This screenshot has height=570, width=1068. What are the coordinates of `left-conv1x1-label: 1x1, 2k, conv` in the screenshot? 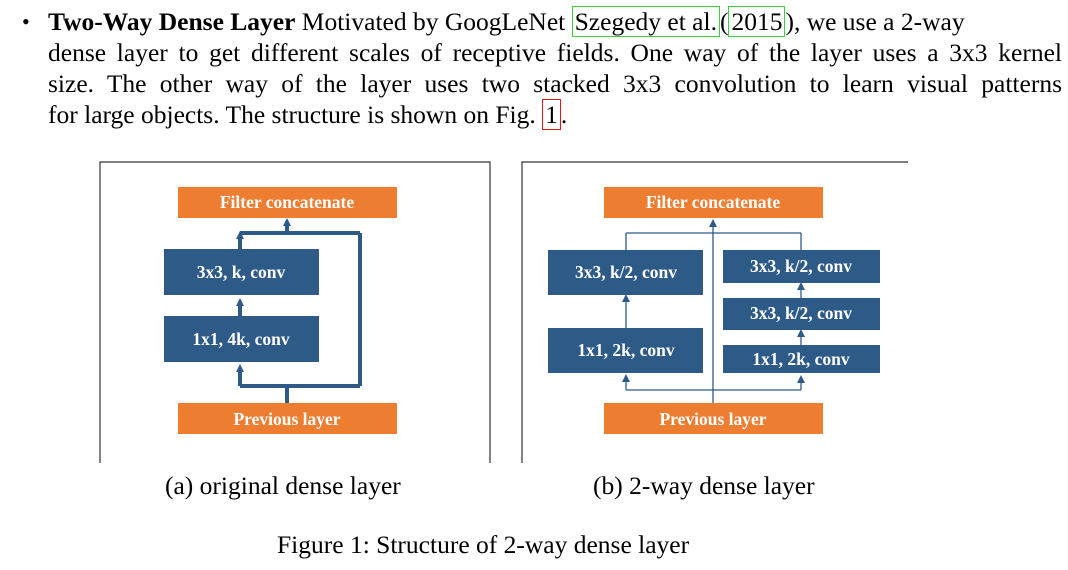 It's located at (625, 350).